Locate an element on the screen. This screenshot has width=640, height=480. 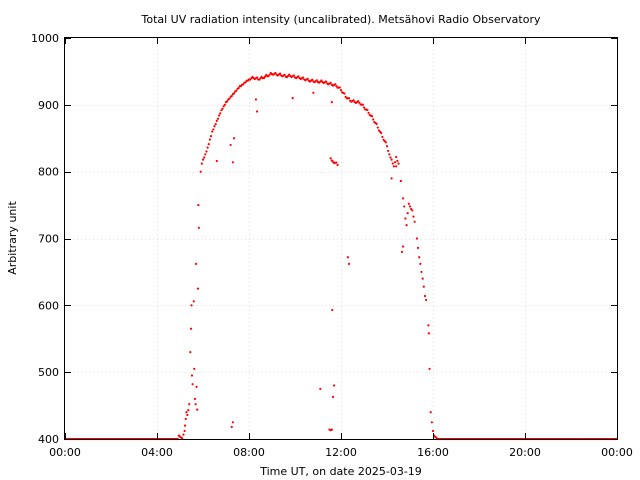
x-tick-label: 00:00 is located at coordinates (65, 452).